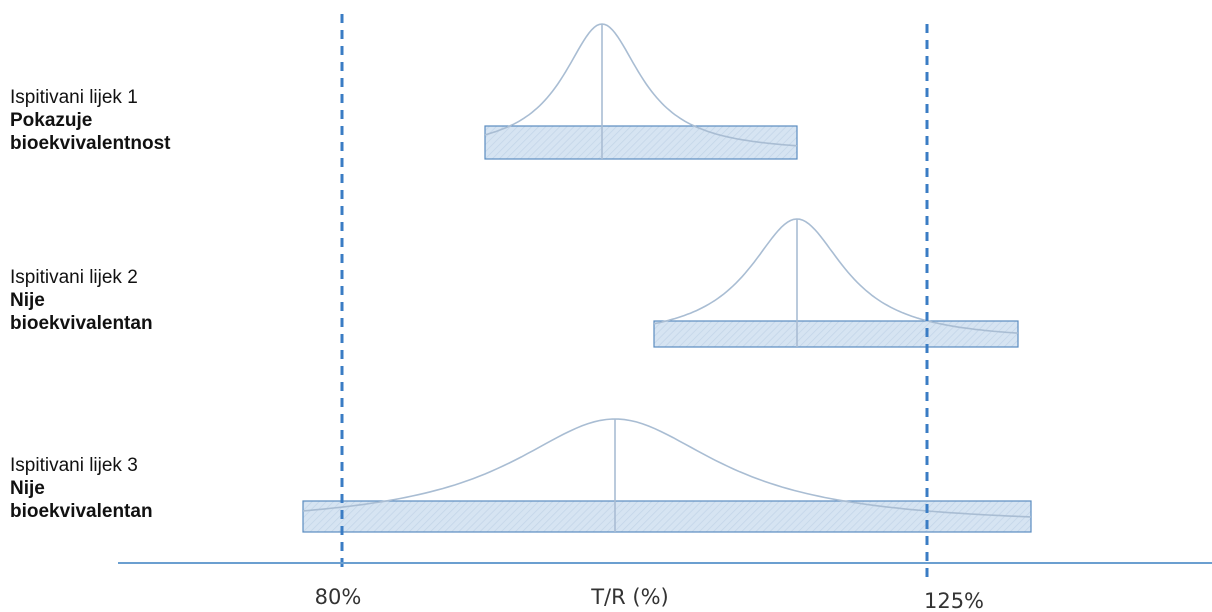 Image resolution: width=1212 pixels, height=612 pixels. Describe the element at coordinates (81, 300) in the screenshot. I see `drug-2-label: Ispitivani lijek 2 Nije bioekvivalentan` at that location.